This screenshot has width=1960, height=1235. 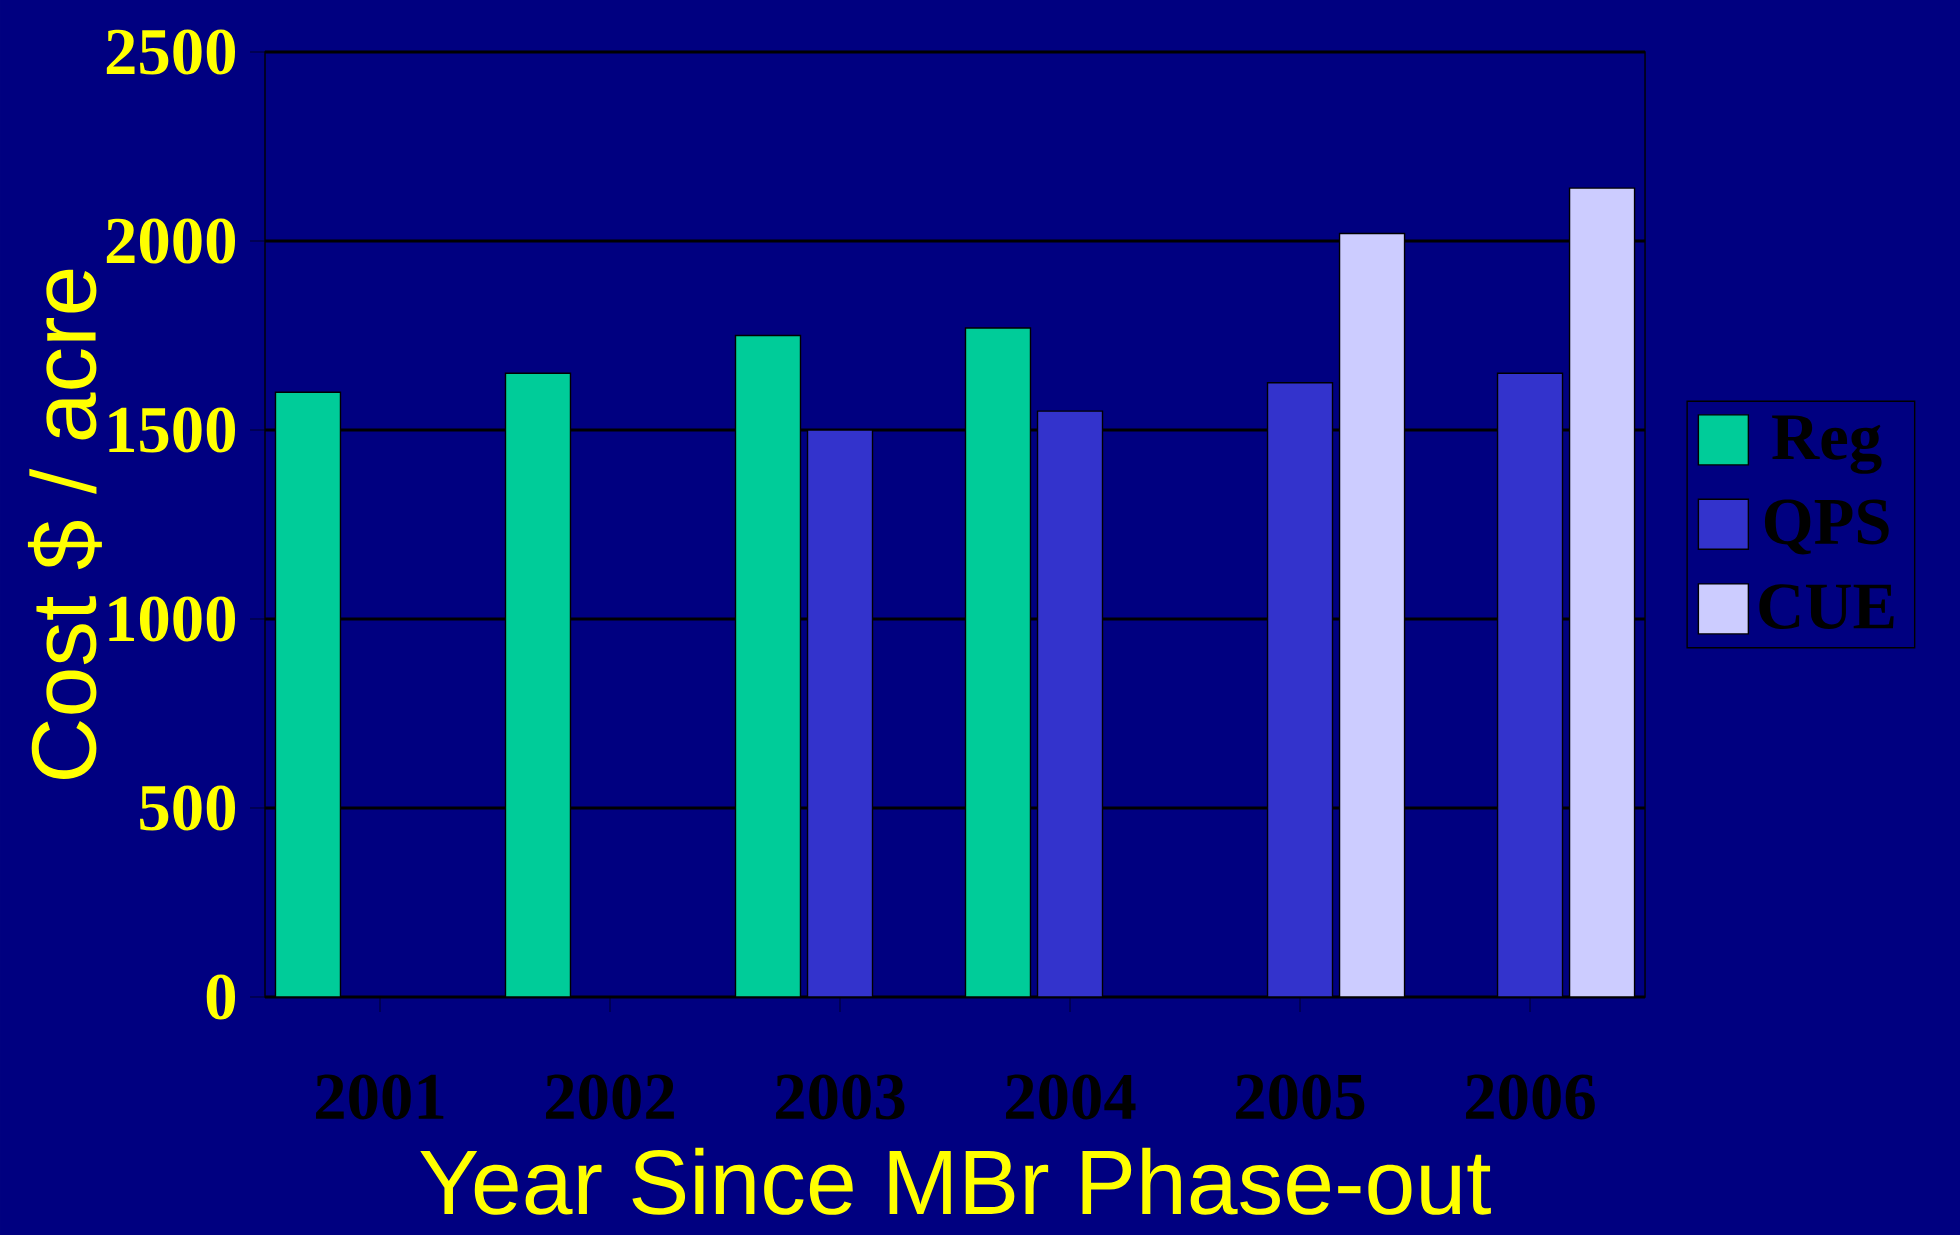 I want to click on y-tick-label: 1000, so click(x=172, y=619).